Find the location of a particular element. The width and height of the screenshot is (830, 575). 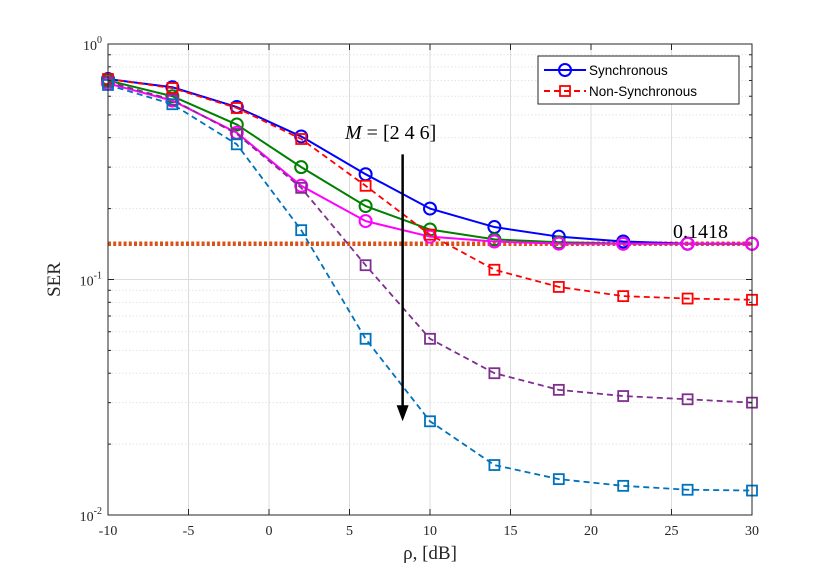

x-tick-label: -10 is located at coordinates (108, 531).